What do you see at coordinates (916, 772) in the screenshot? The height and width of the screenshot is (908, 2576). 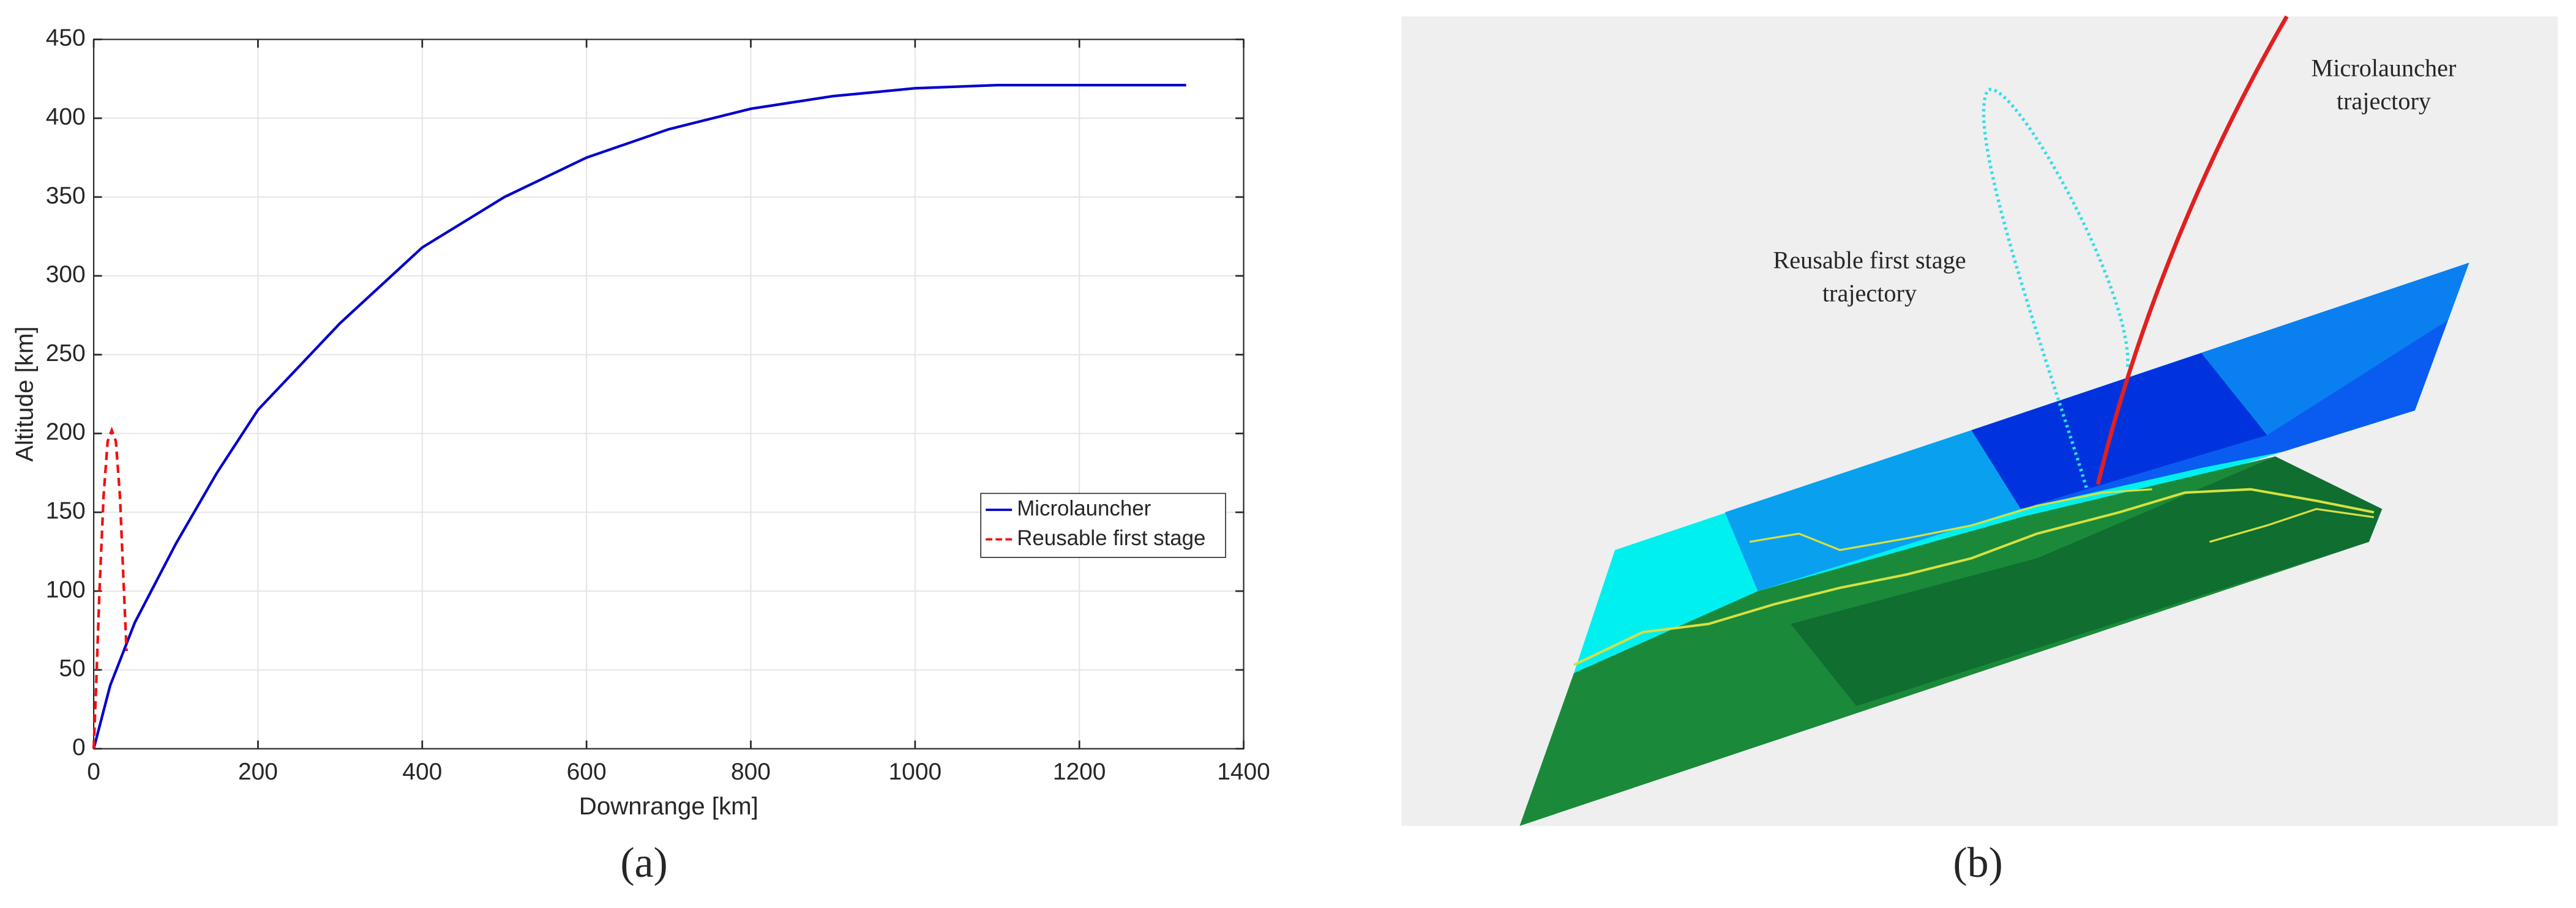 I see `x-tick-label: 1000` at bounding box center [916, 772].